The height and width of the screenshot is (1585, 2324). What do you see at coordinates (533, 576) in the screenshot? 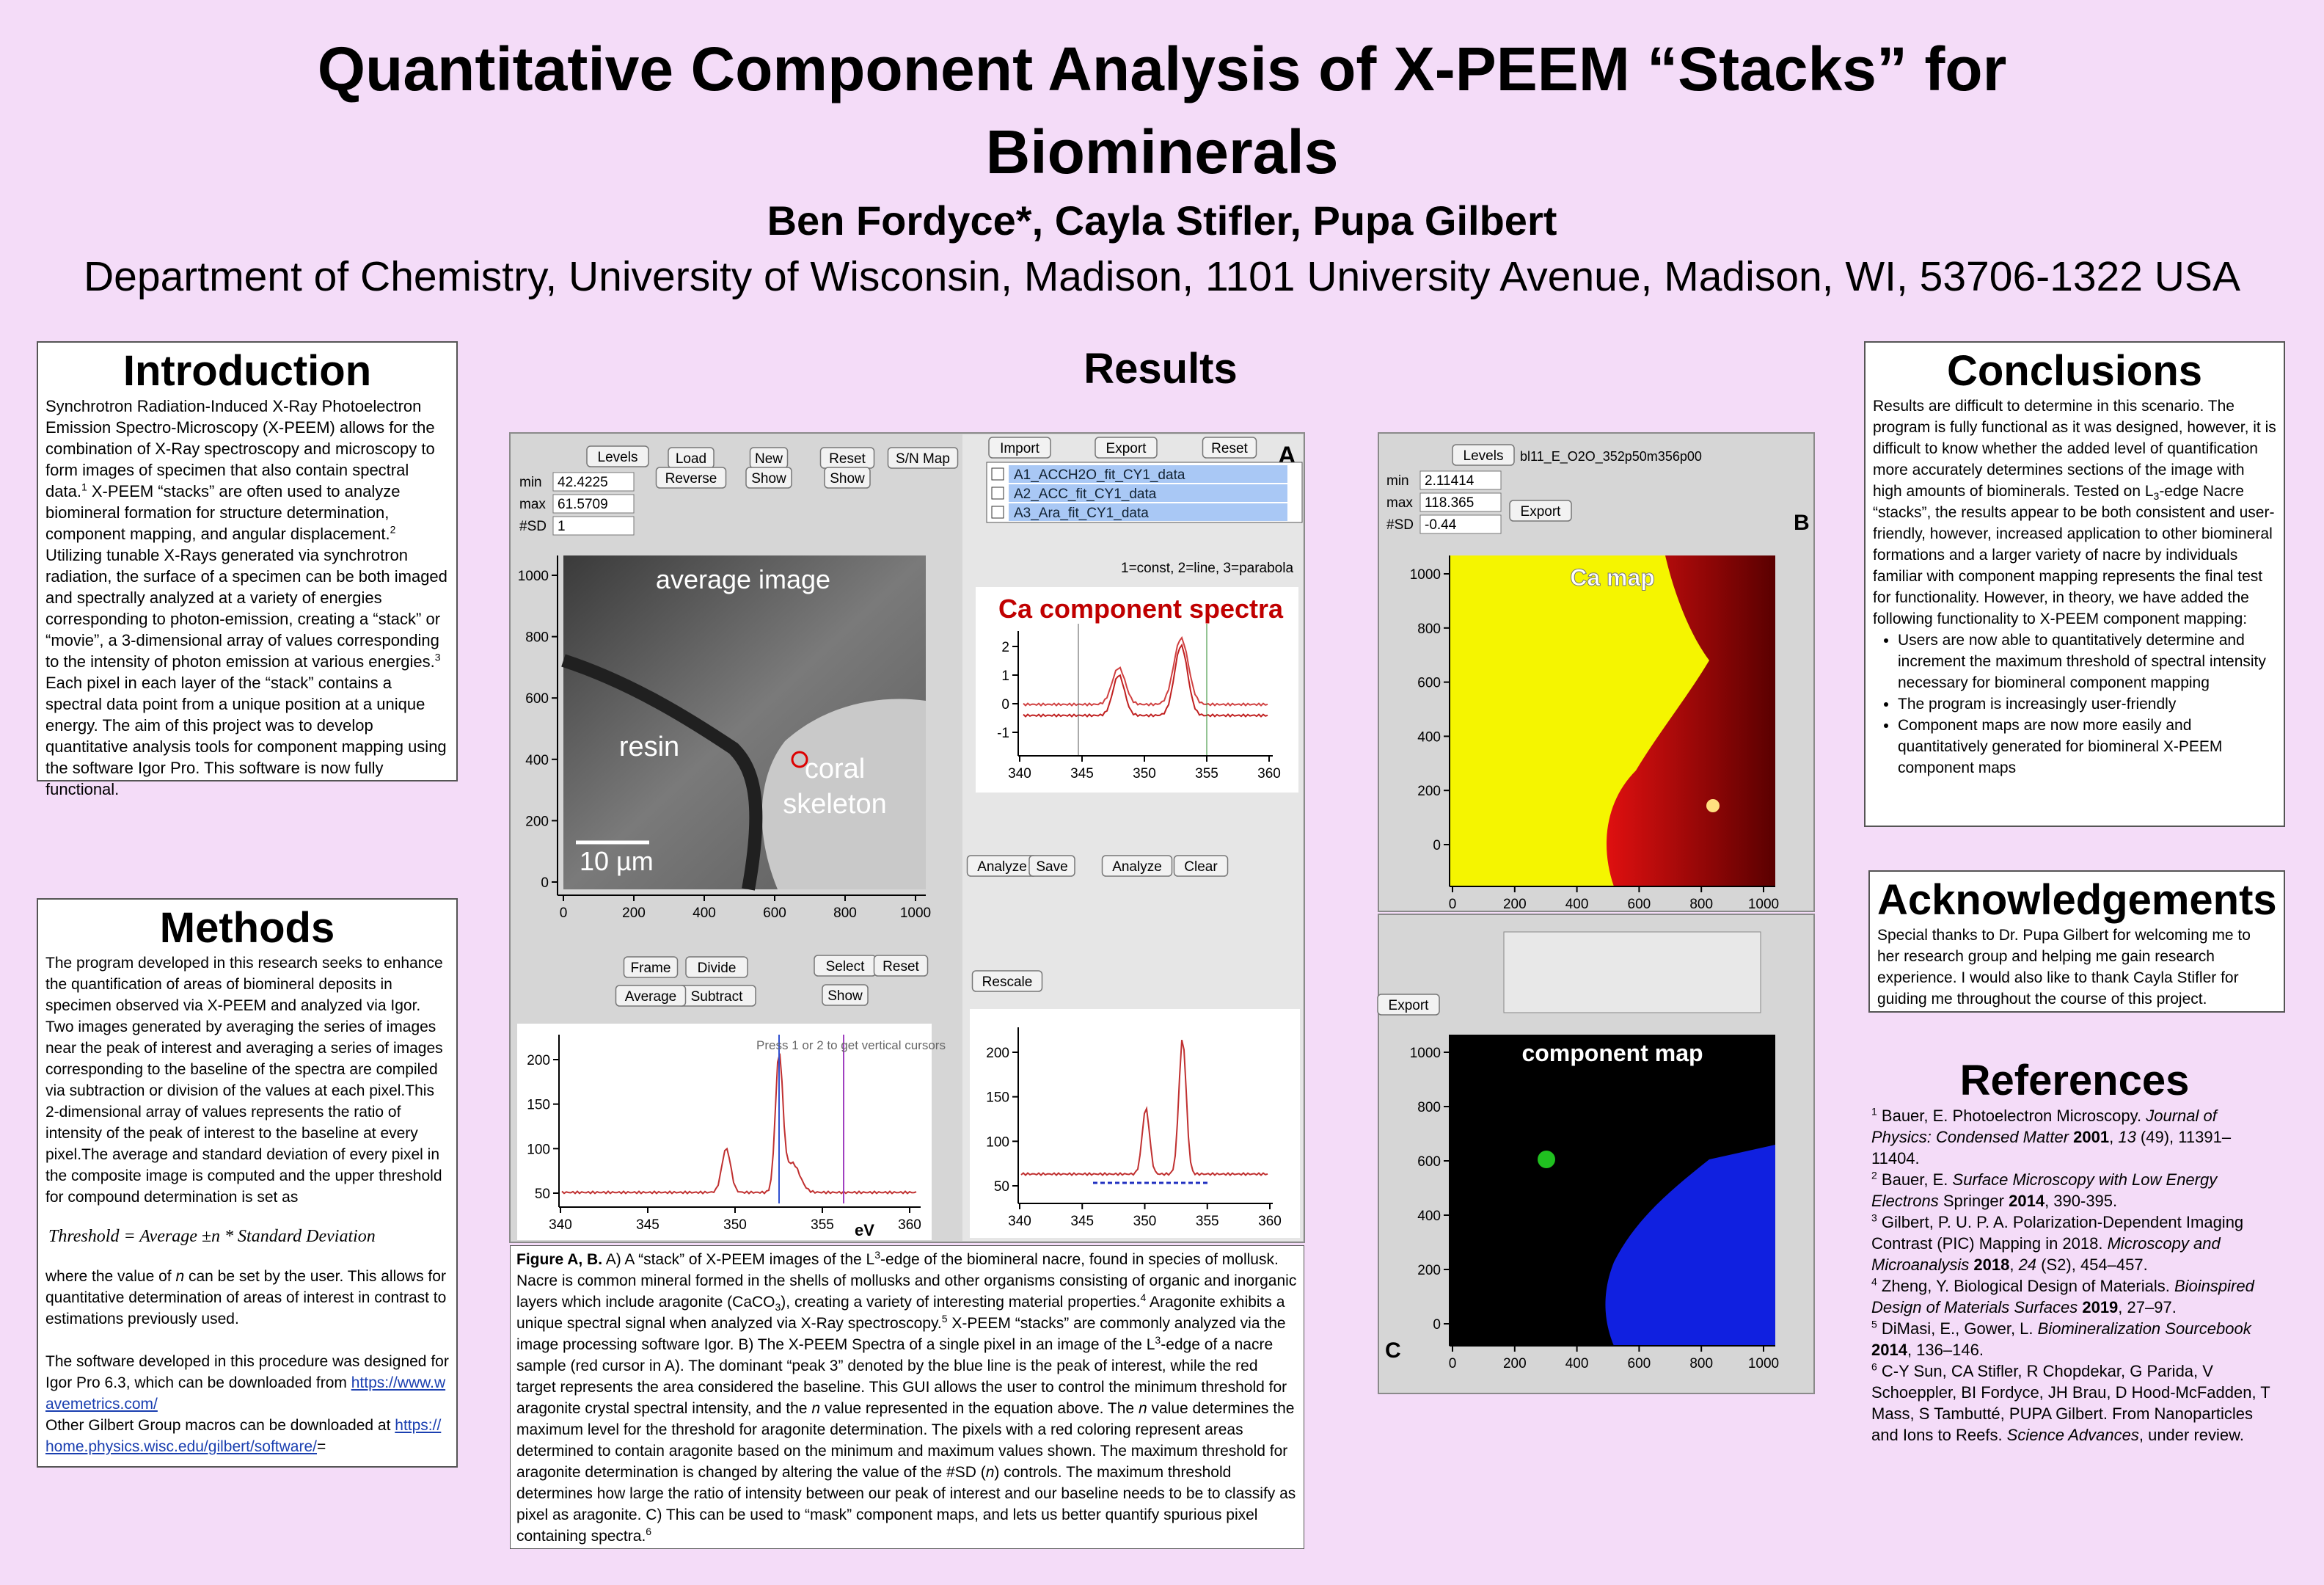
I see `y-tick-label: 1000` at bounding box center [533, 576].